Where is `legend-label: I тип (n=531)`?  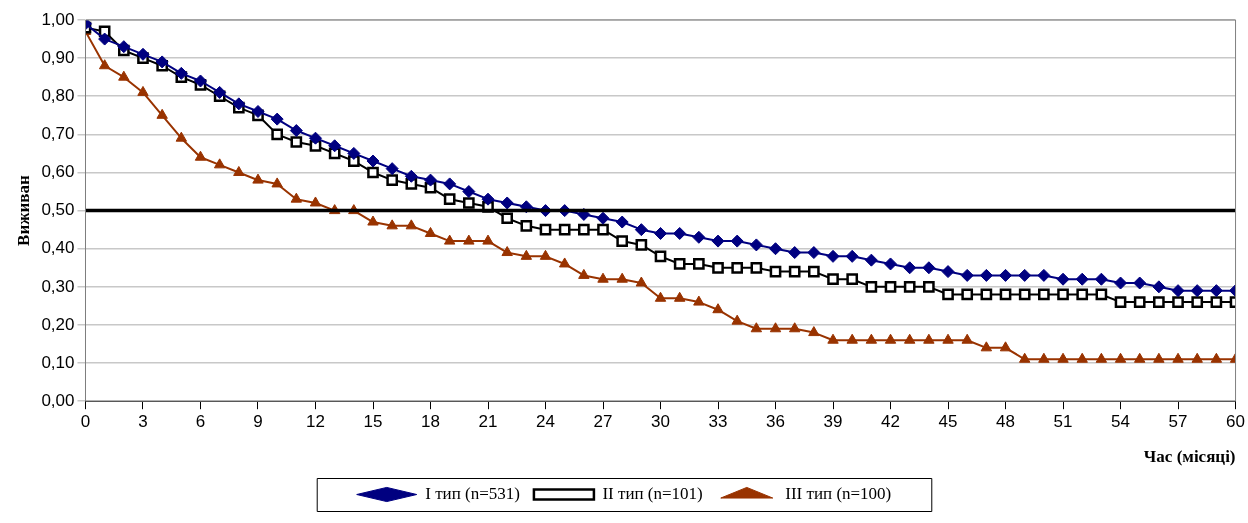 legend-label: I тип (n=531) is located at coordinates (472, 493).